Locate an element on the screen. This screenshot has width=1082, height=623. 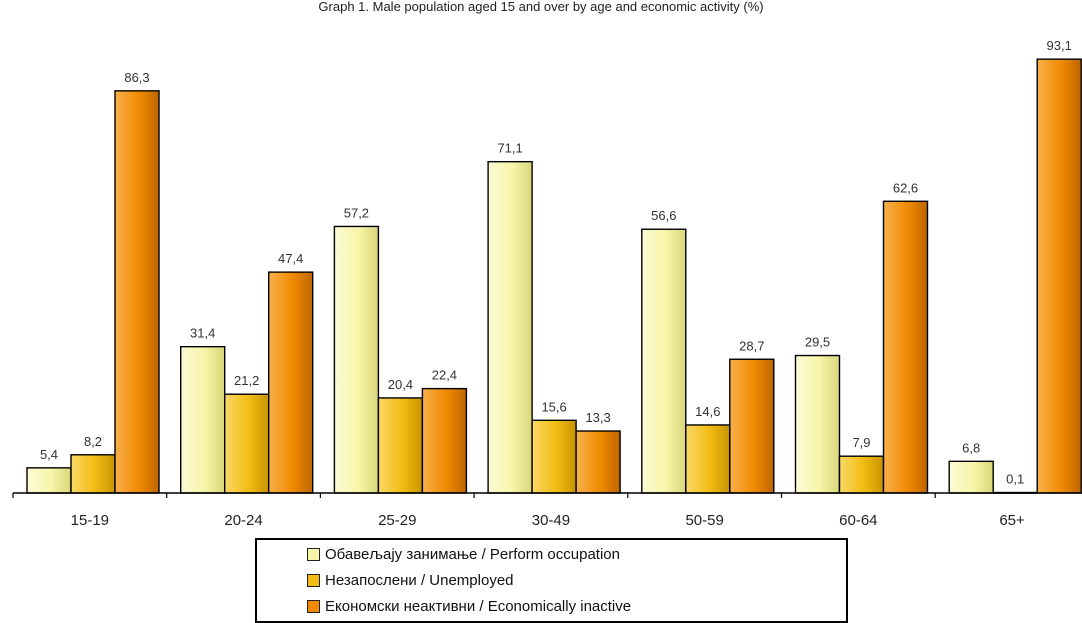
data-label-unemployed-15-19: 8,2 is located at coordinates (93, 441).